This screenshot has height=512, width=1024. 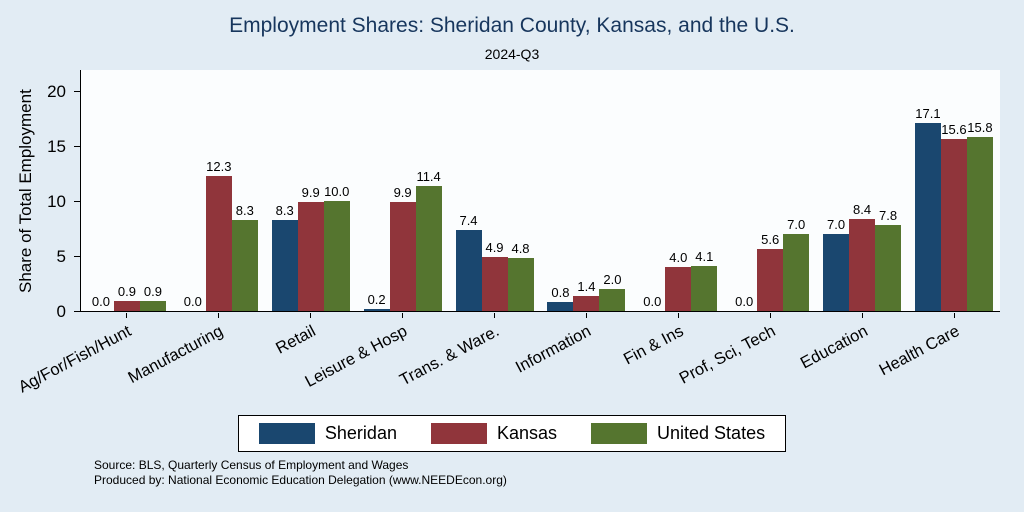 What do you see at coordinates (40, 195) in the screenshot?
I see `y-axis: 0 5 10 15 20` at bounding box center [40, 195].